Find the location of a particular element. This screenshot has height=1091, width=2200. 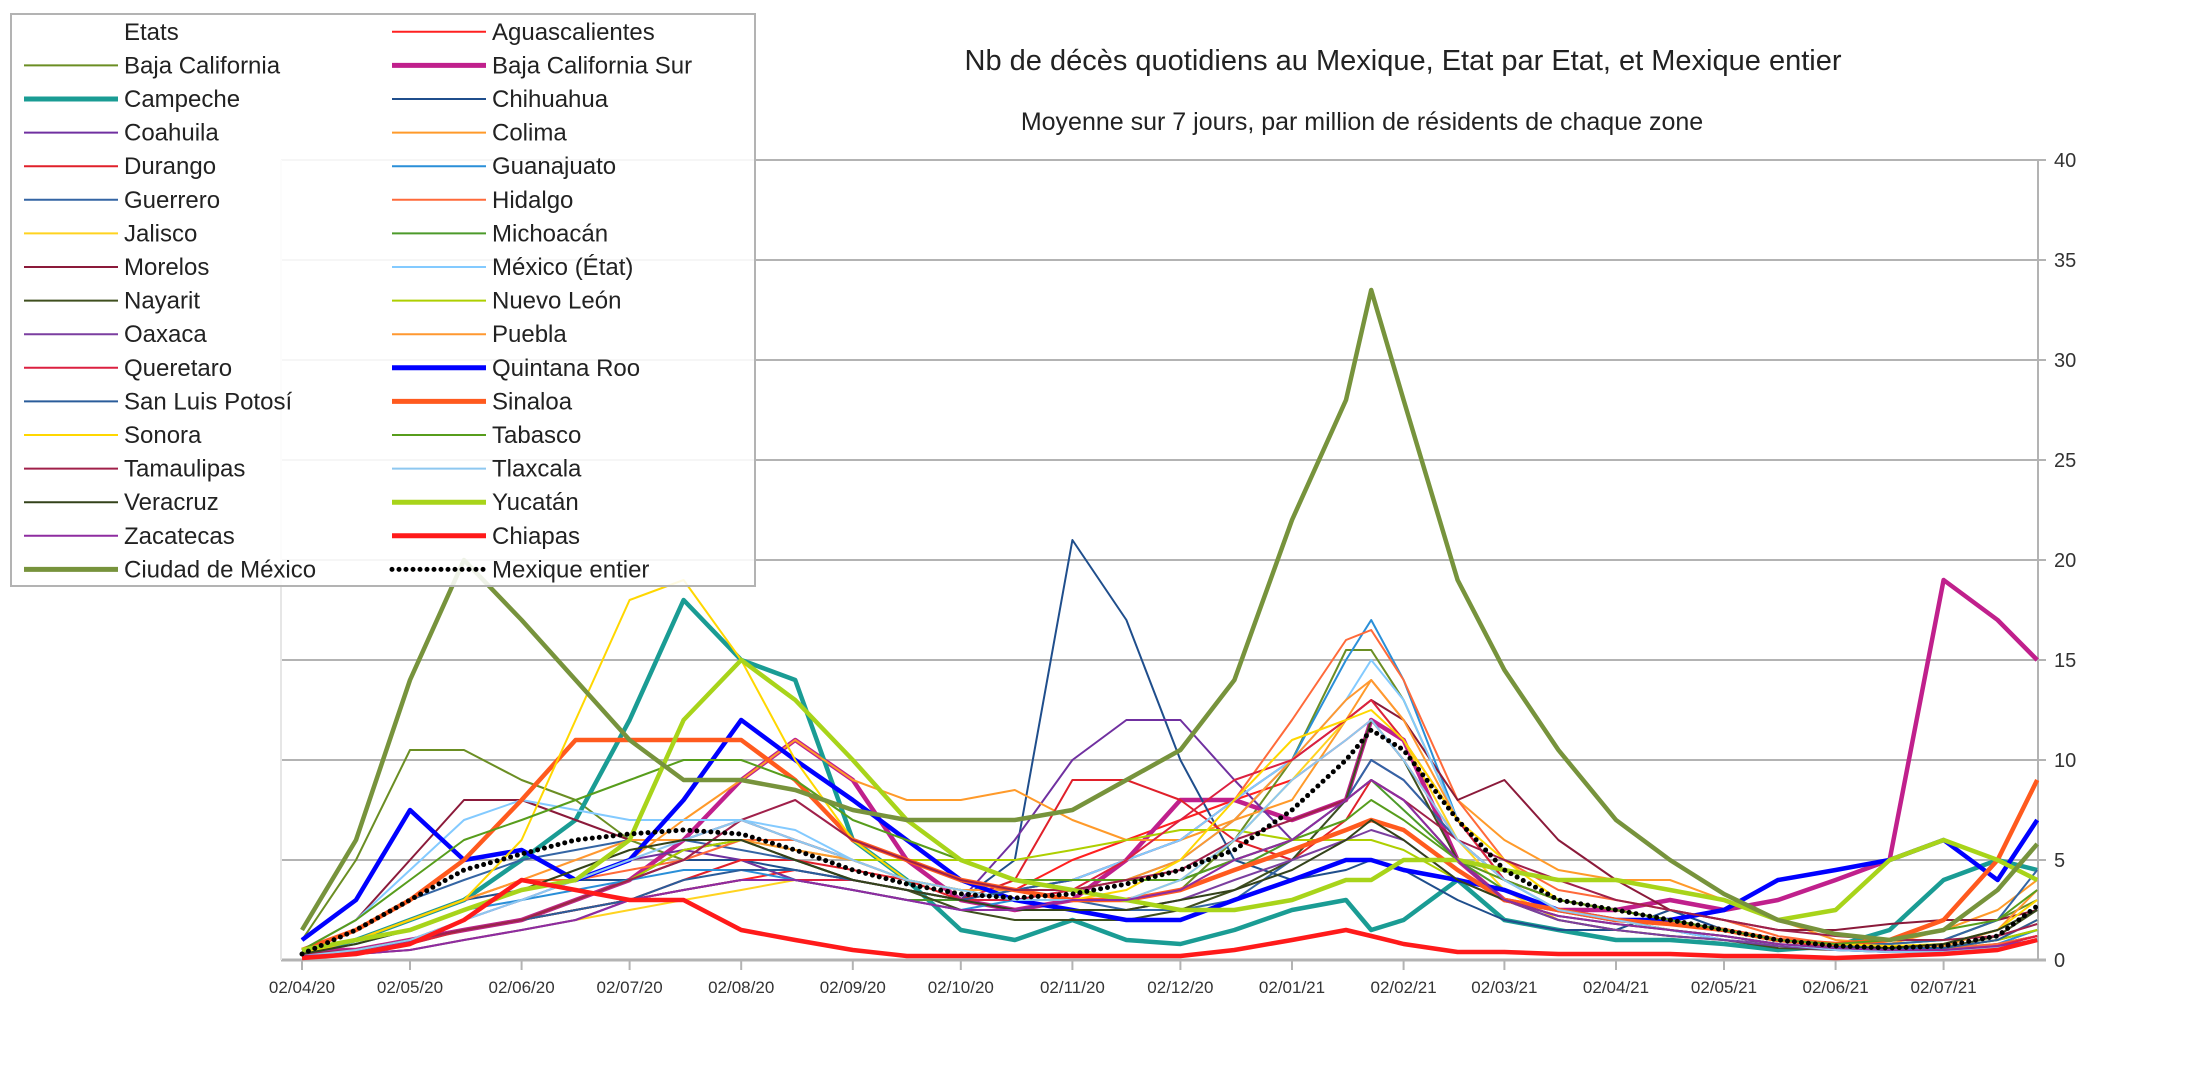

legend-label: Aguascalientes is located at coordinates (573, 32).